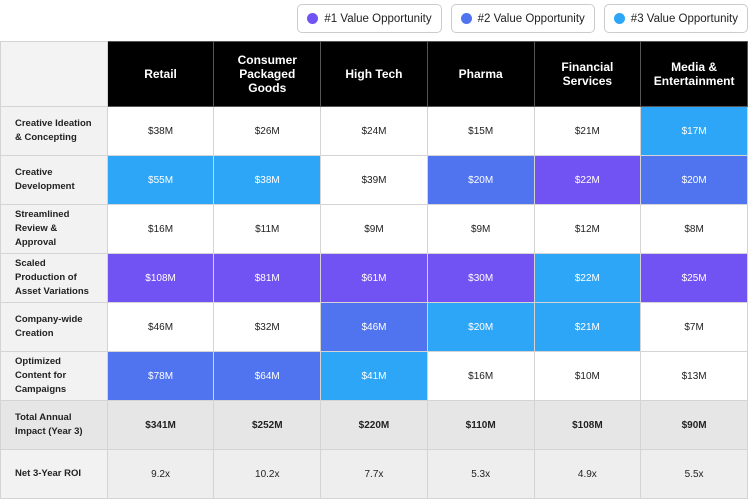 The height and width of the screenshot is (501, 750). What do you see at coordinates (694, 425) in the screenshot?
I see `value-cell: $90M` at bounding box center [694, 425].